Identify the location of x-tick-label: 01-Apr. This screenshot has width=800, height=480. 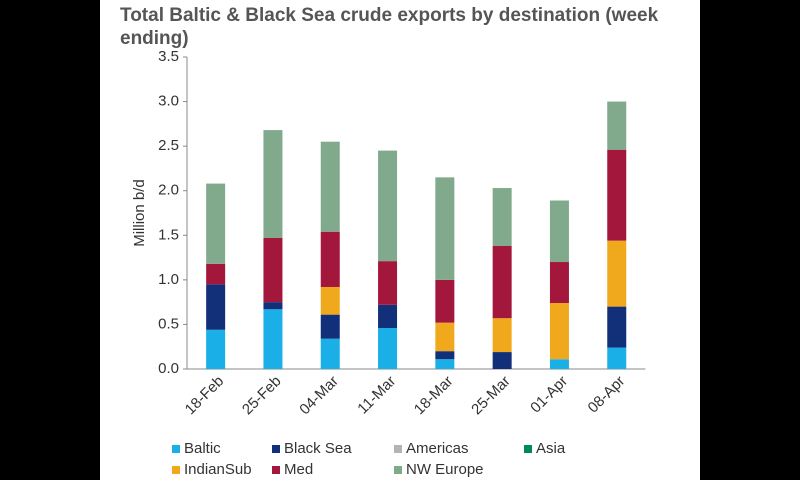
(549, 395).